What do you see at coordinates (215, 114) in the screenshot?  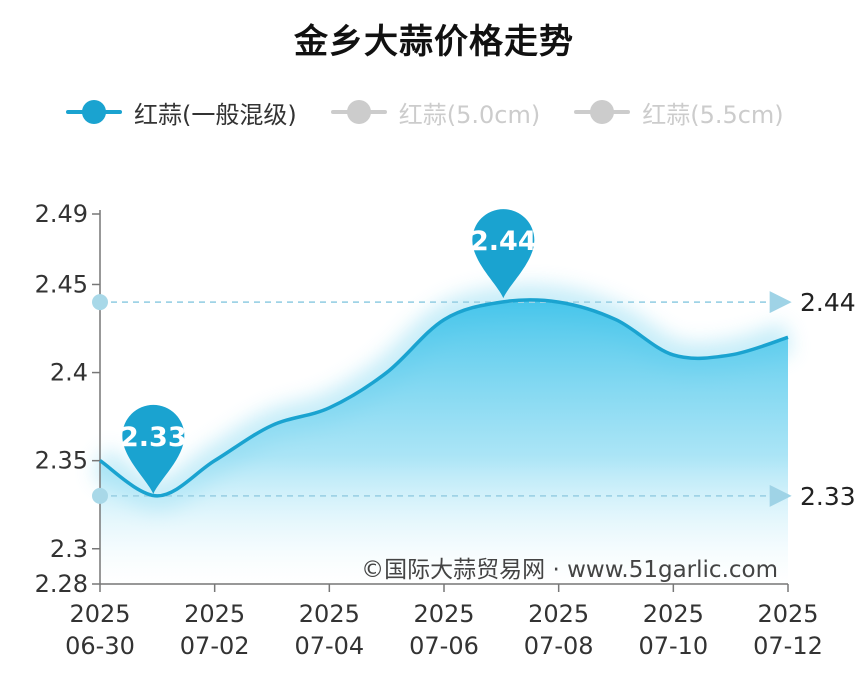 I see `legend-label: 红蒜(一般混级)` at bounding box center [215, 114].